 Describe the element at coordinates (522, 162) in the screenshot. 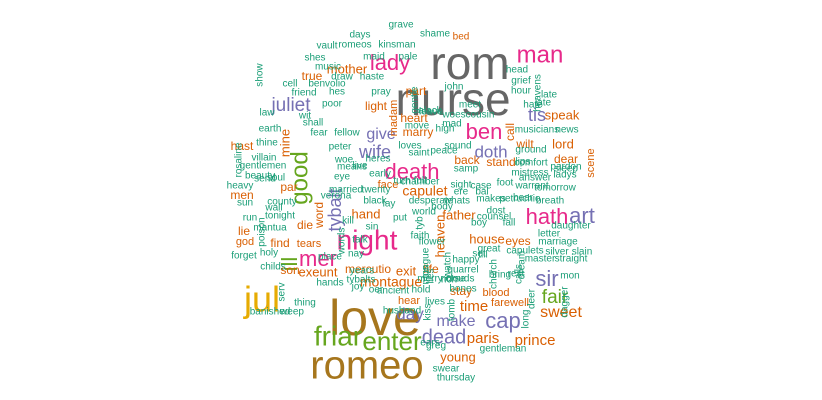

I see `cloud-word: lips` at that location.